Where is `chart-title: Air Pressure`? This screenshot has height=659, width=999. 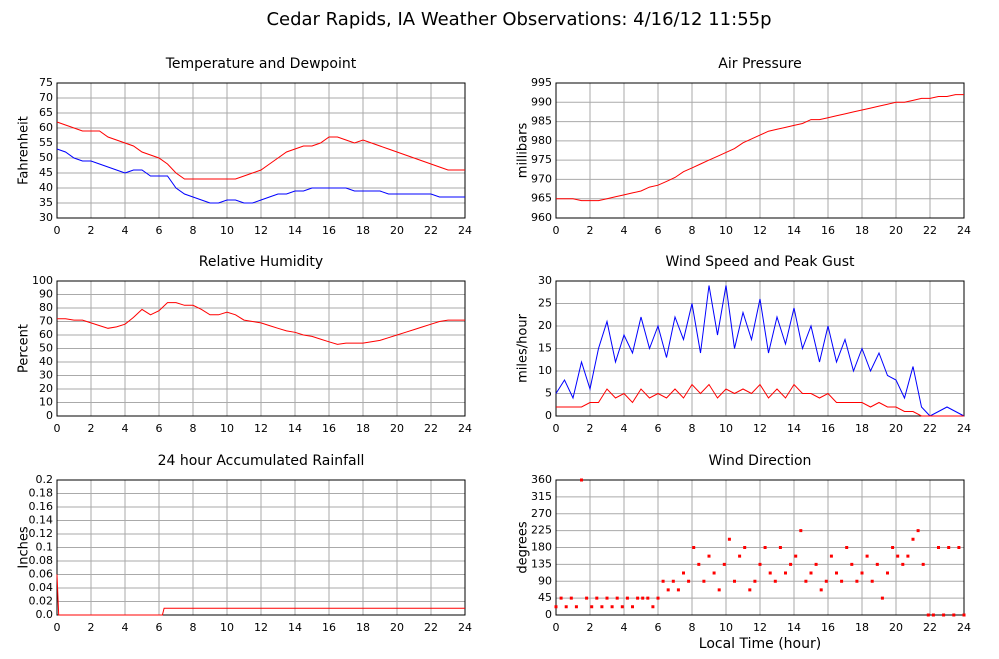
chart-title: Air Pressure is located at coordinates (759, 64).